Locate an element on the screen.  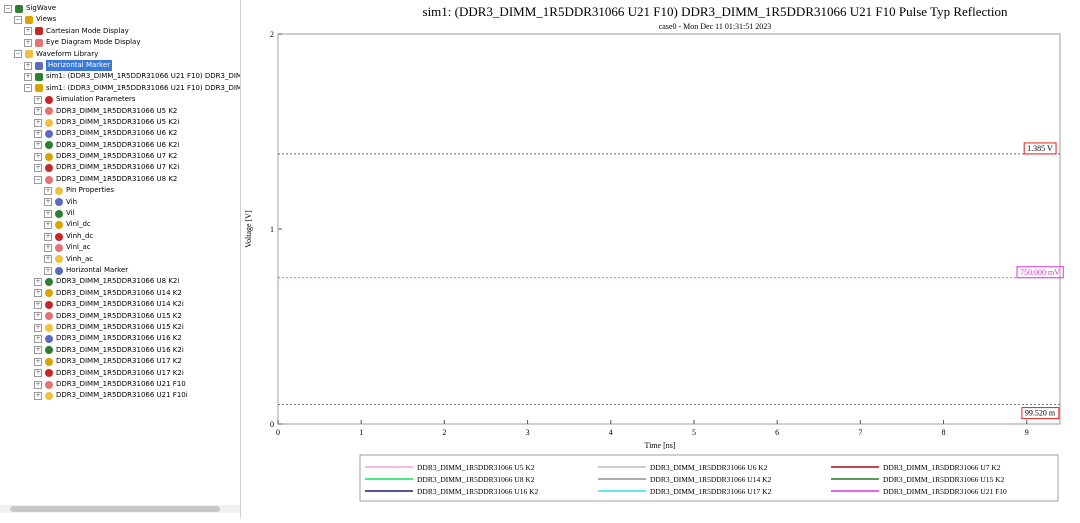
tree-label: Vinl_ac is located at coordinates (78, 247).